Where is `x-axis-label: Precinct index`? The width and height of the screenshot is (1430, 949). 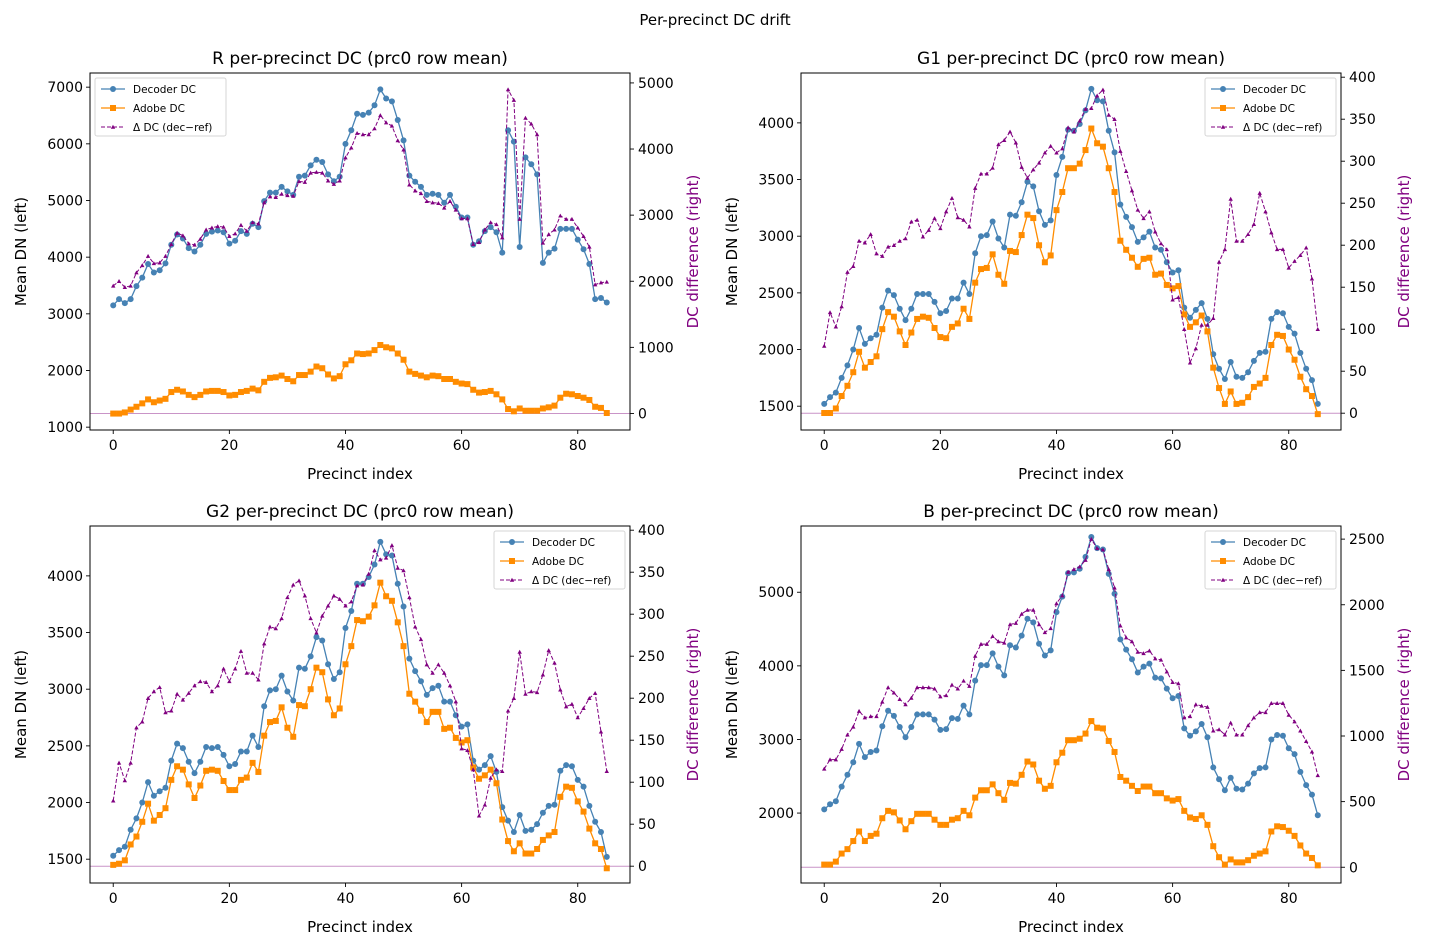
x-axis-label: Precinct index is located at coordinates (360, 474).